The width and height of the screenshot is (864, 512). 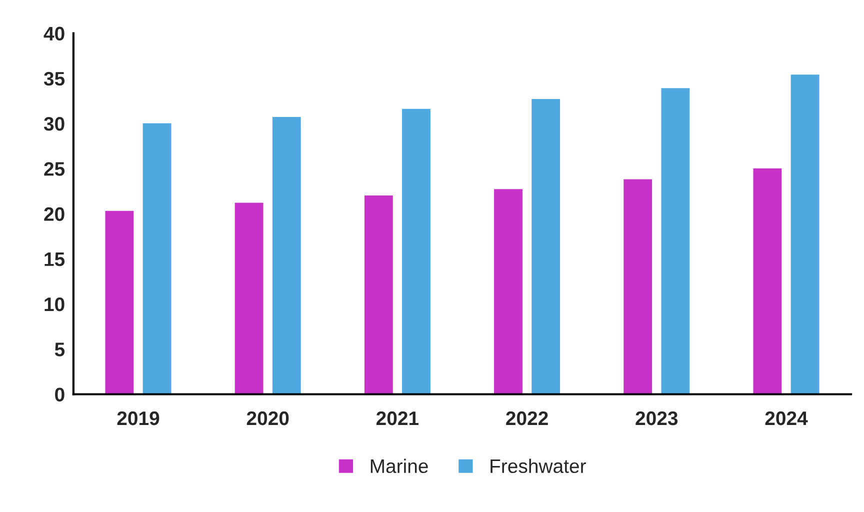 What do you see at coordinates (54, 79) in the screenshot?
I see `y-tick-label: 35` at bounding box center [54, 79].